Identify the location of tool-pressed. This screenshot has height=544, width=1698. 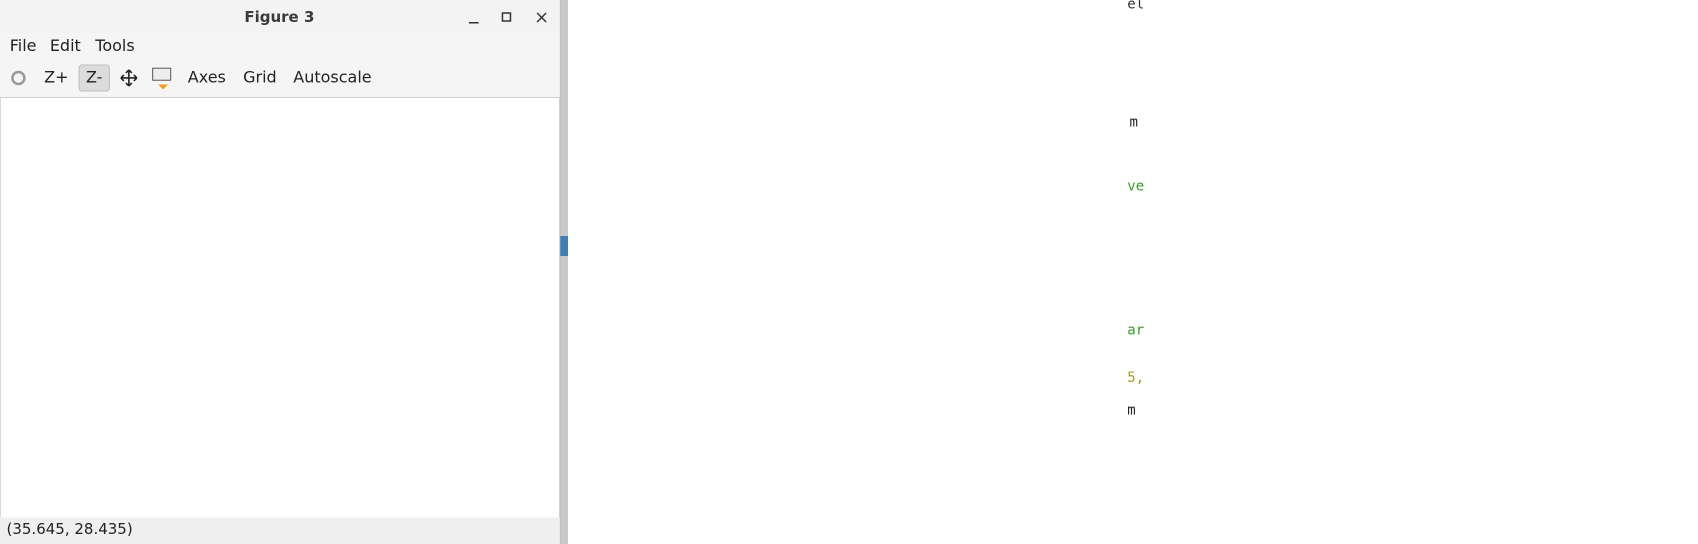
(94, 78).